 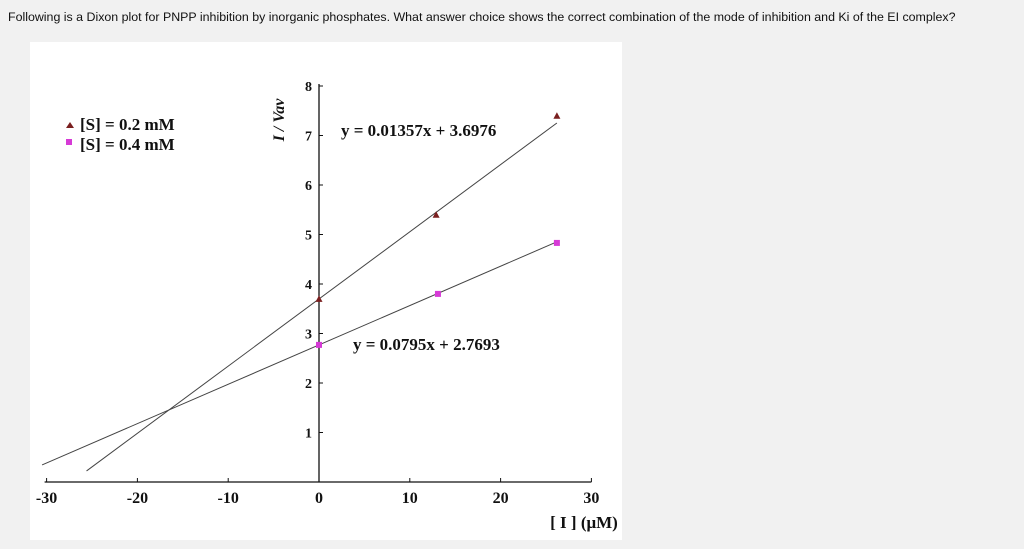 I want to click on y-tick-label: 4, so click(x=308, y=285).